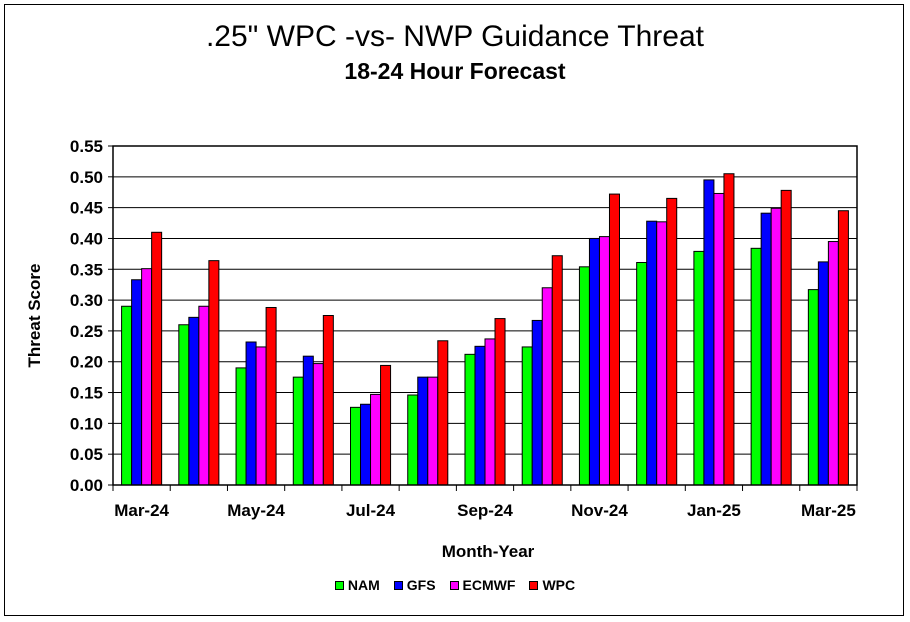 The image size is (910, 622). What do you see at coordinates (86, 177) in the screenshot?
I see `y-tick-label: 0.50` at bounding box center [86, 177].